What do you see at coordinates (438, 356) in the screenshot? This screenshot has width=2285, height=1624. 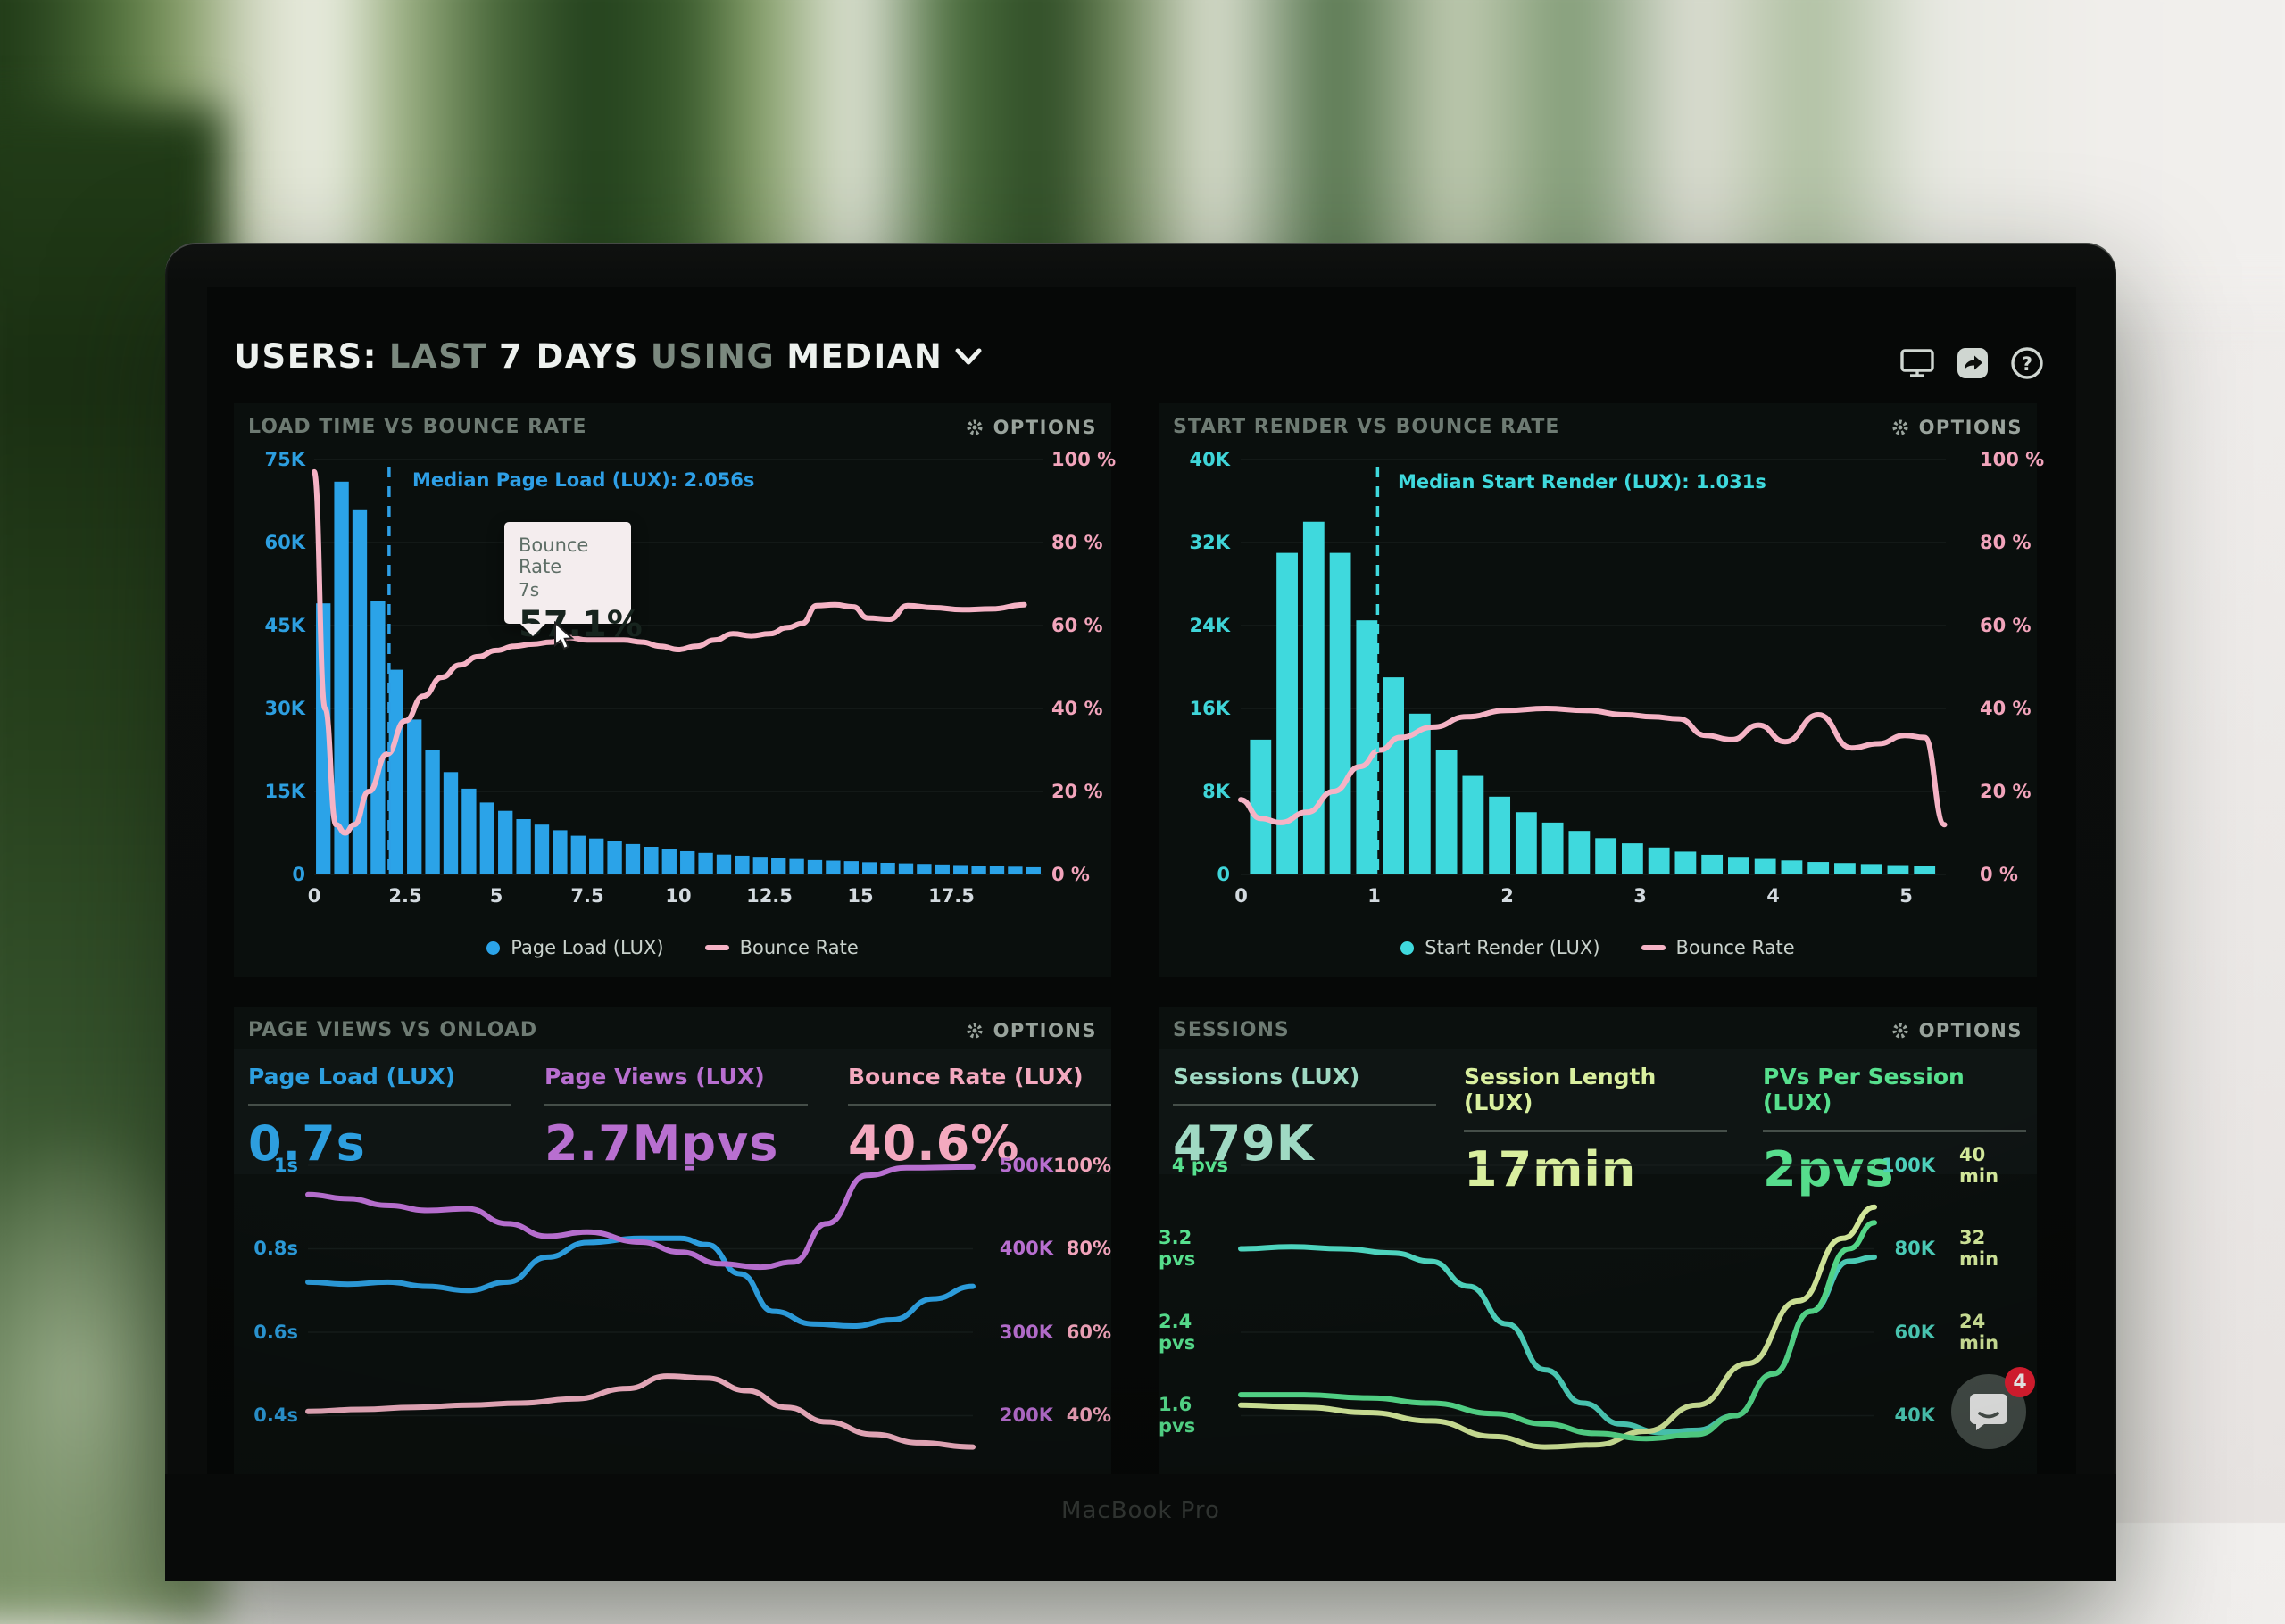 I see `title-last: LAST` at bounding box center [438, 356].